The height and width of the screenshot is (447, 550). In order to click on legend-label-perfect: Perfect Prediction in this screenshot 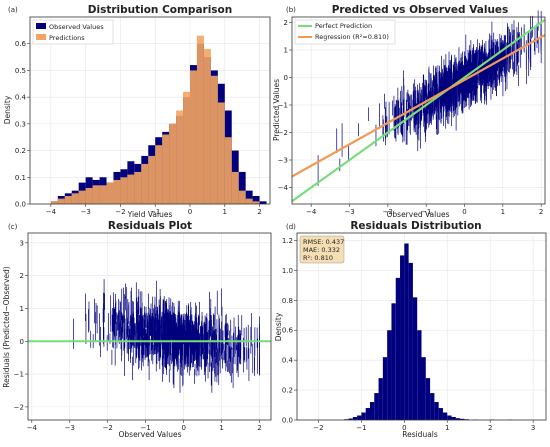, I will do `click(343, 26)`.